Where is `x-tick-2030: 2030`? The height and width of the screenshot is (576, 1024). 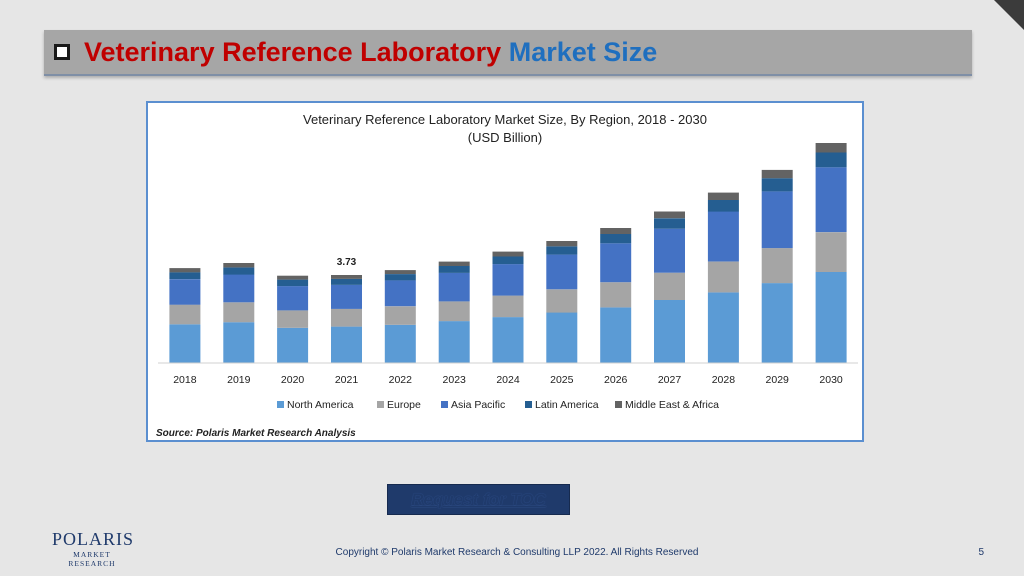
x-tick-2030: 2030 is located at coordinates (831, 380).